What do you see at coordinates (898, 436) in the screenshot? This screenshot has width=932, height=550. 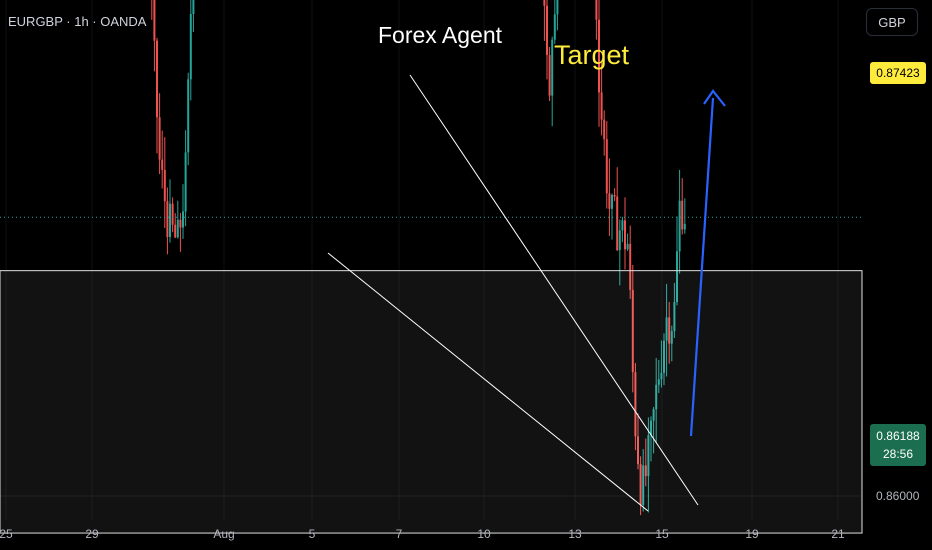 I see `last-price-value: 0.86188` at bounding box center [898, 436].